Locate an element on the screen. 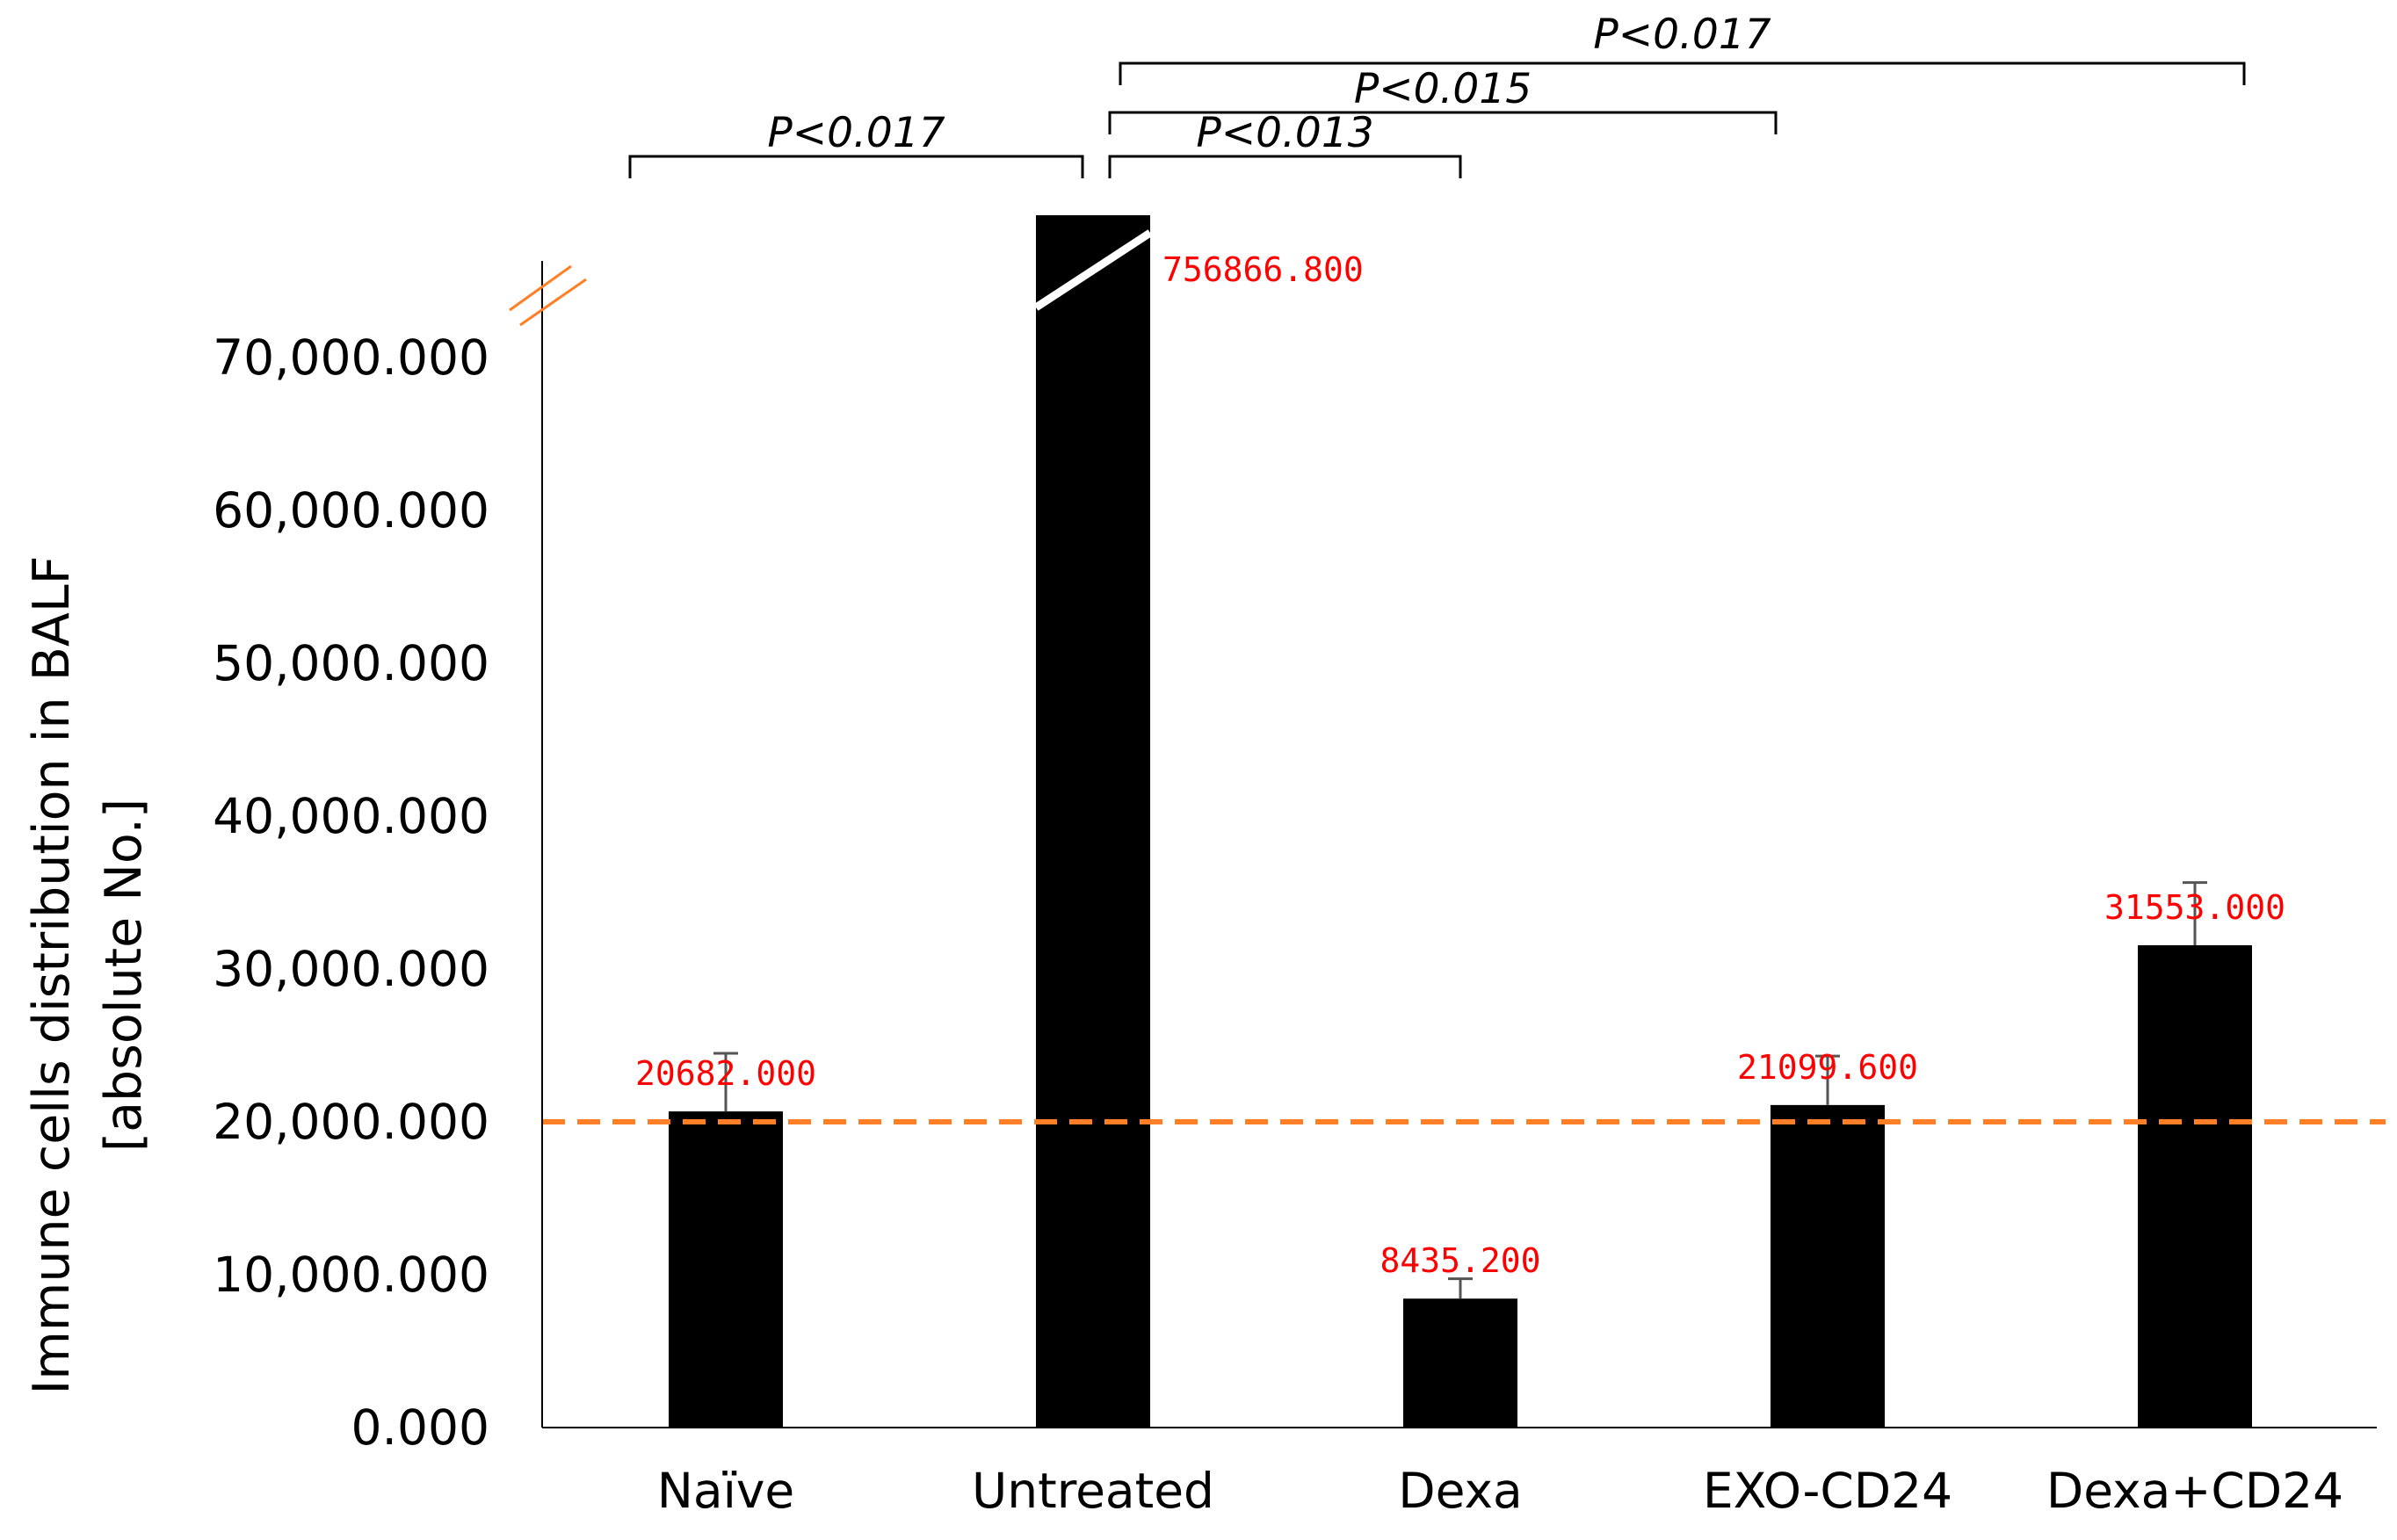  data-label: 20682.000 is located at coordinates (725, 1073).